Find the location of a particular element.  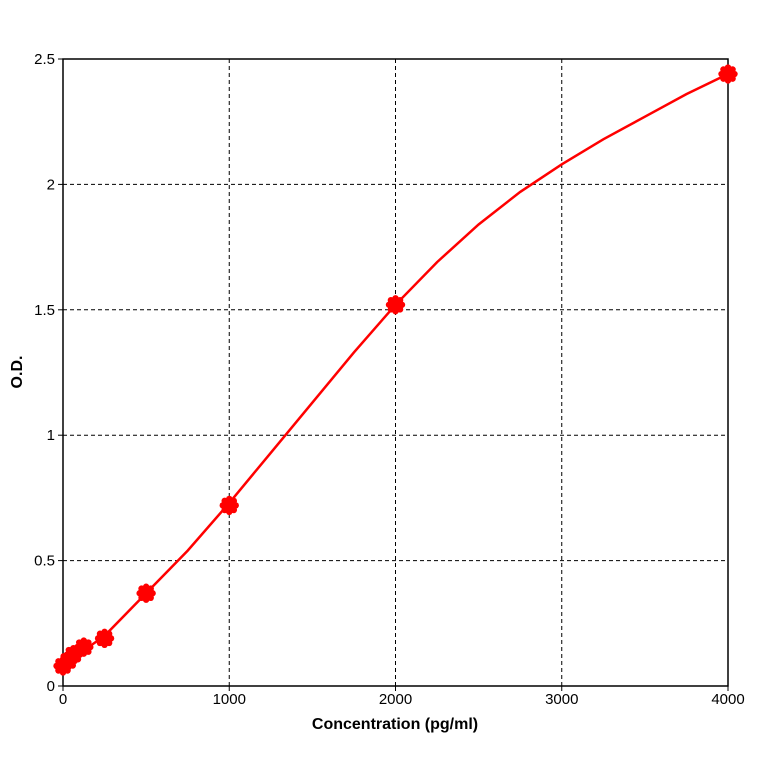

y-tick-label: 0.5 is located at coordinates (44, 561).